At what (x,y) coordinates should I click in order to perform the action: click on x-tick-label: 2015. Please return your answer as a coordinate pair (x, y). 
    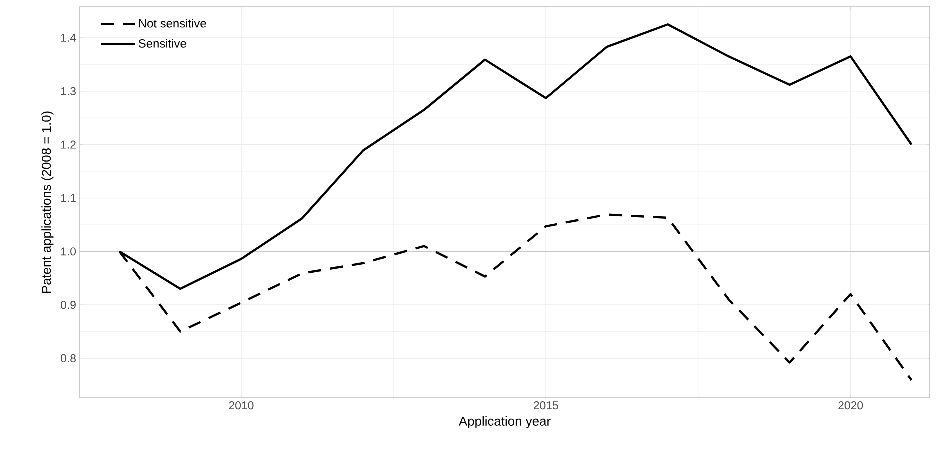
    Looking at the image, I should click on (546, 406).